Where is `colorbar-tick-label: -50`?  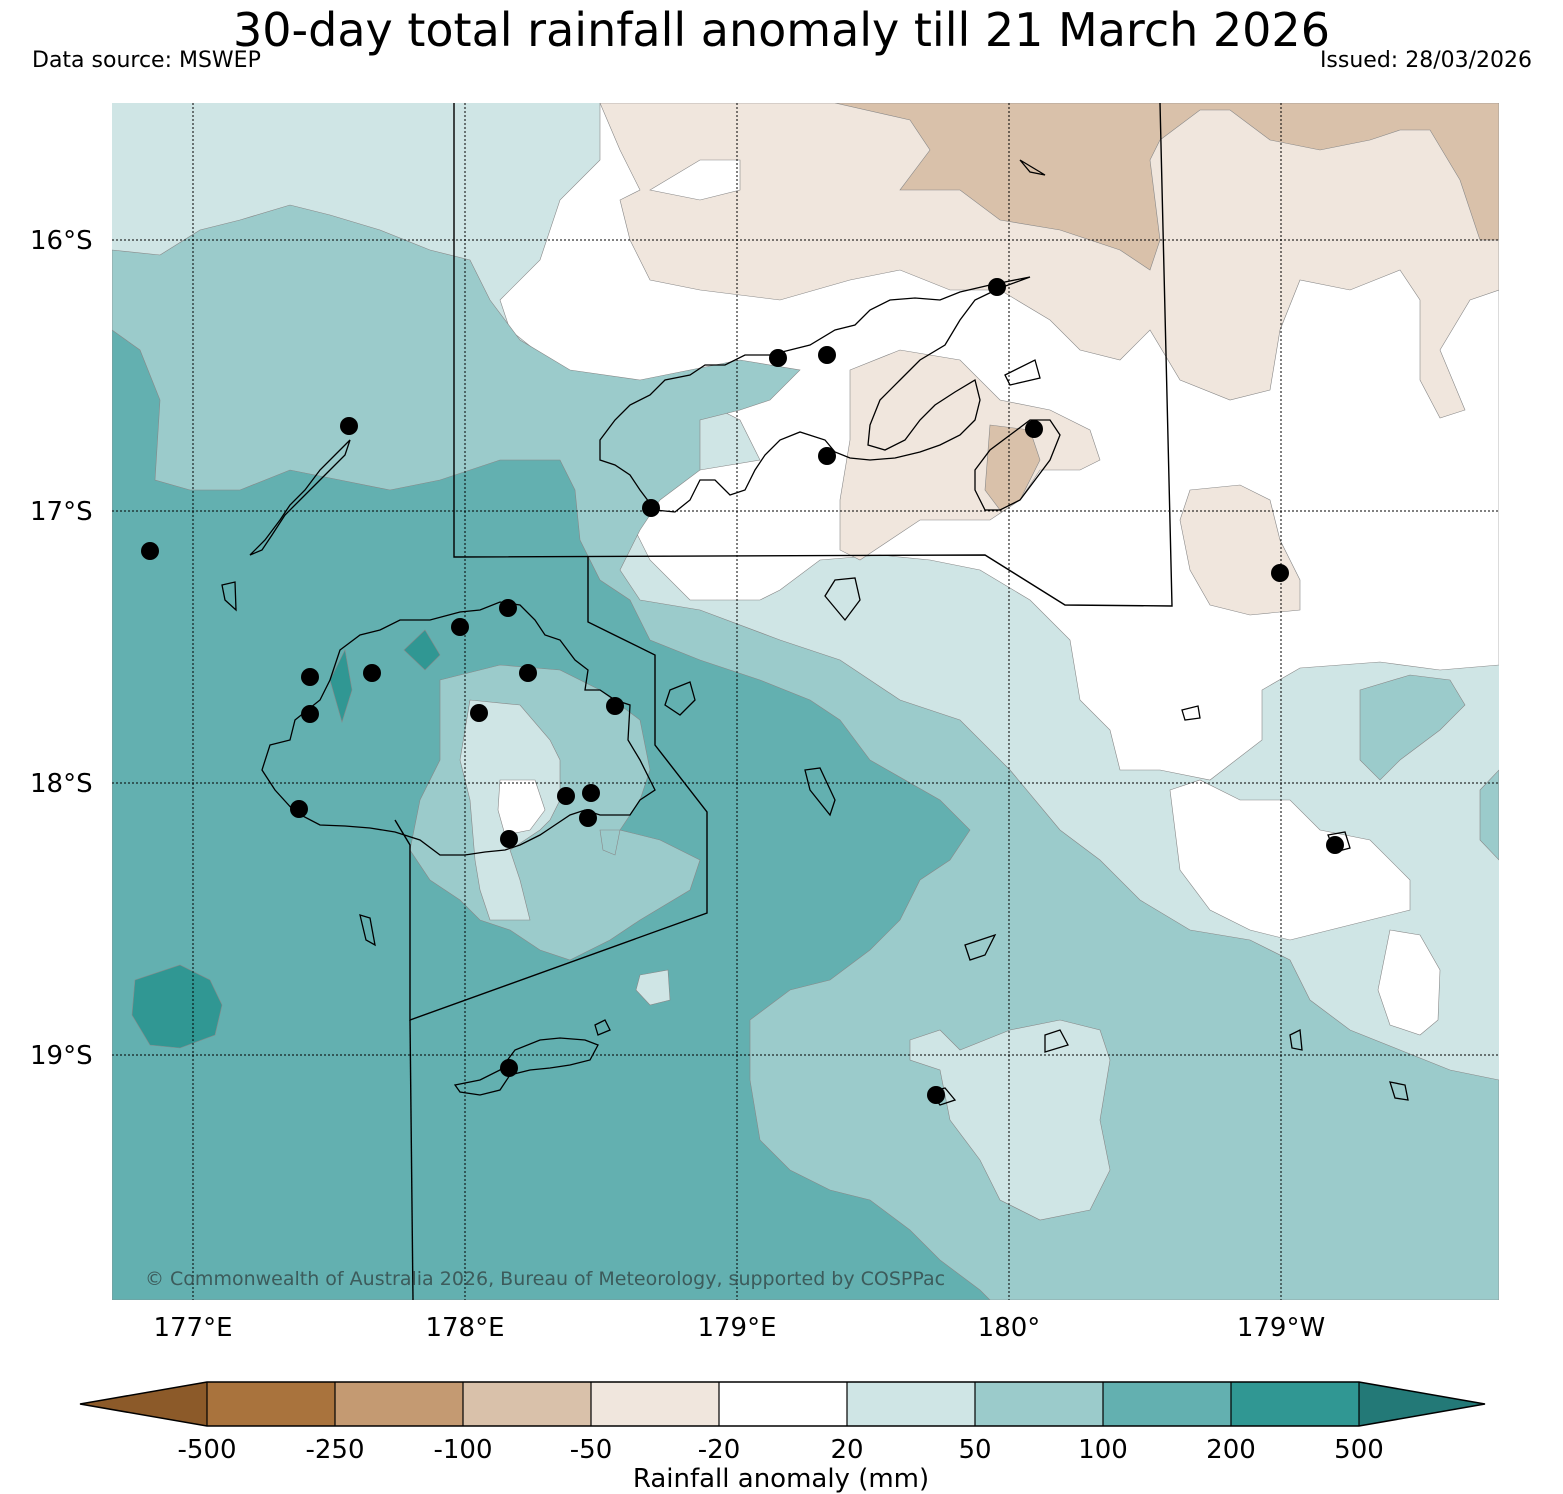
colorbar-tick-label: -50 is located at coordinates (591, 1450).